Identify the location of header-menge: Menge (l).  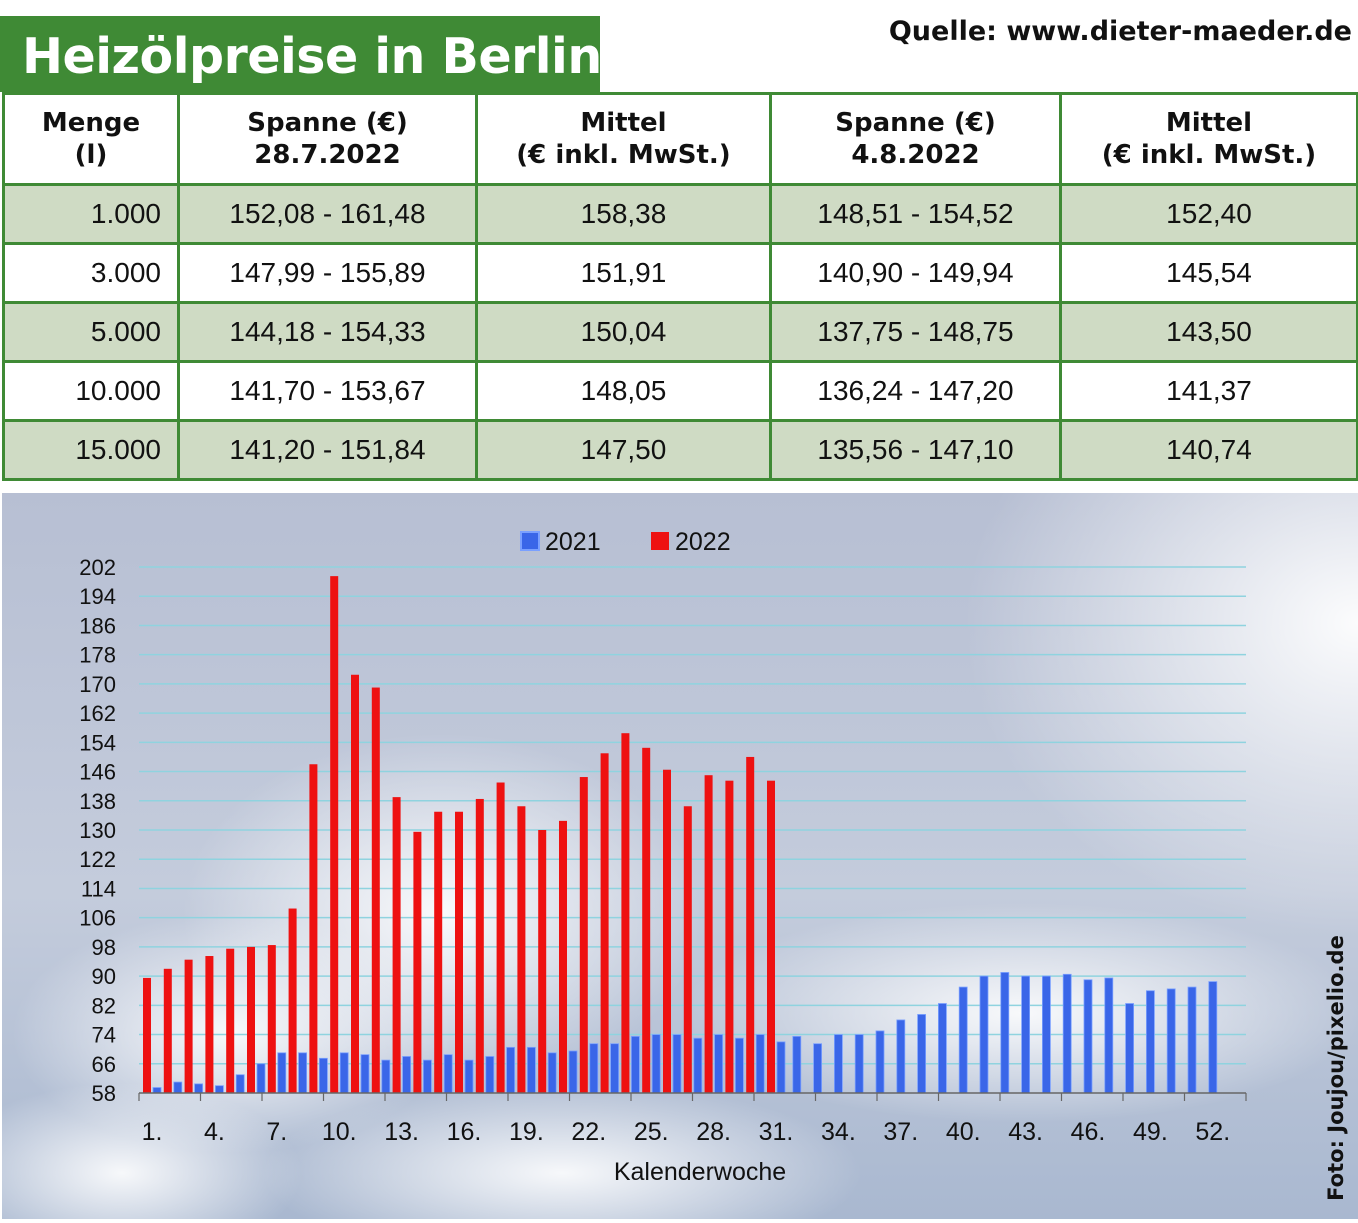
(91, 139).